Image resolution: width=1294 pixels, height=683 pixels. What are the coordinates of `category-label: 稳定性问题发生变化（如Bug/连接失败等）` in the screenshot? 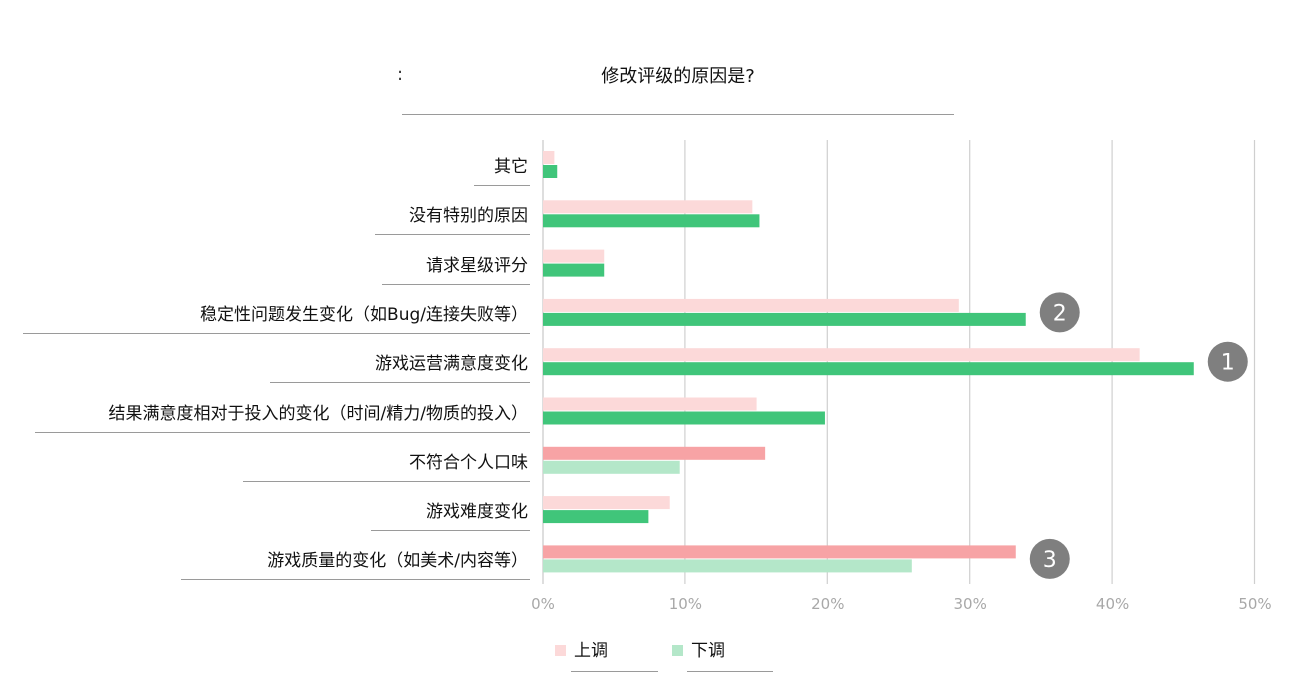 It's located at (364, 314).